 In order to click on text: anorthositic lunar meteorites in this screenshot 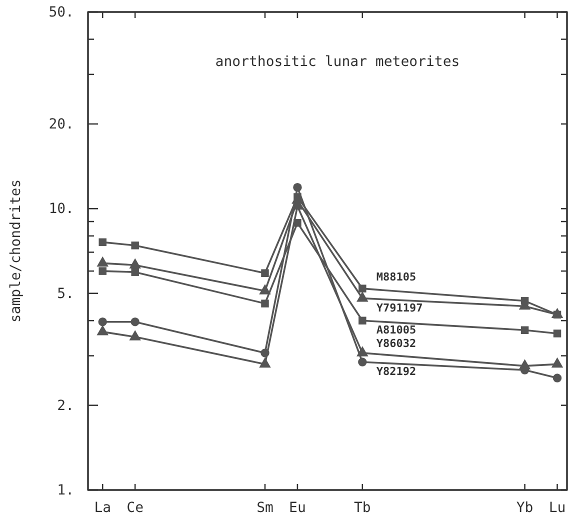, I will do `click(337, 62)`.